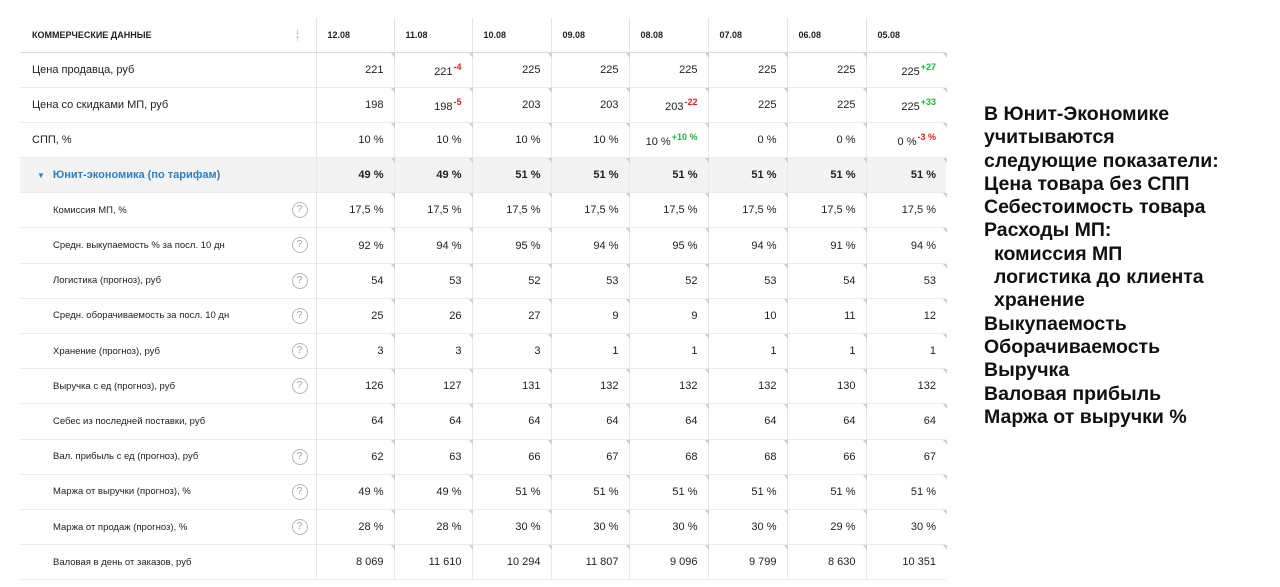 The height and width of the screenshot is (587, 1280). I want to click on table-cell: 92 %, so click(355, 245).